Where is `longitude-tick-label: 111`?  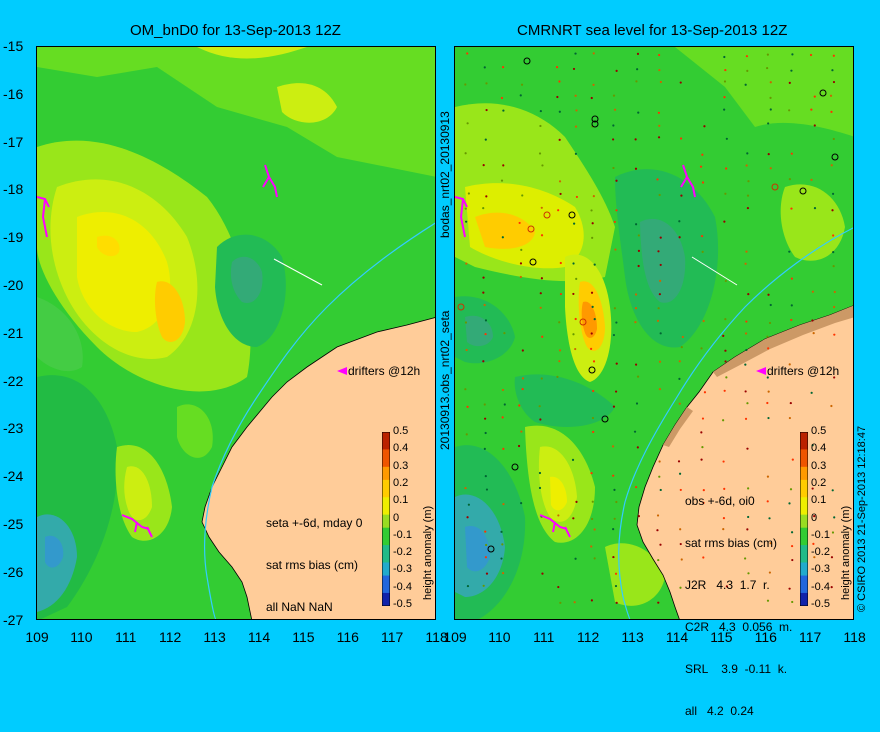
longitude-tick-label: 111 is located at coordinates (544, 637).